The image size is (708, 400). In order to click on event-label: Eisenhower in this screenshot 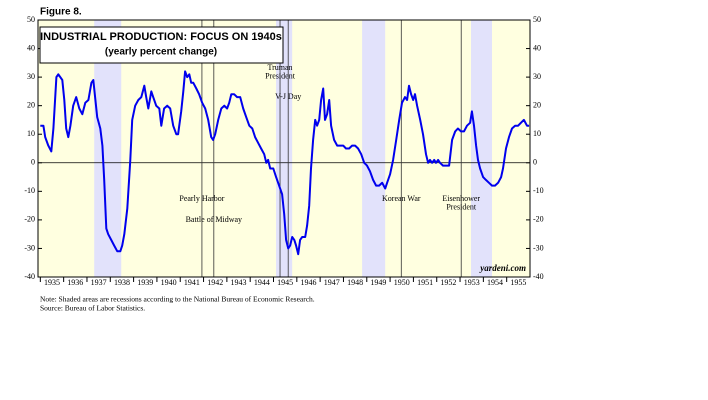, I will do `click(461, 198)`.